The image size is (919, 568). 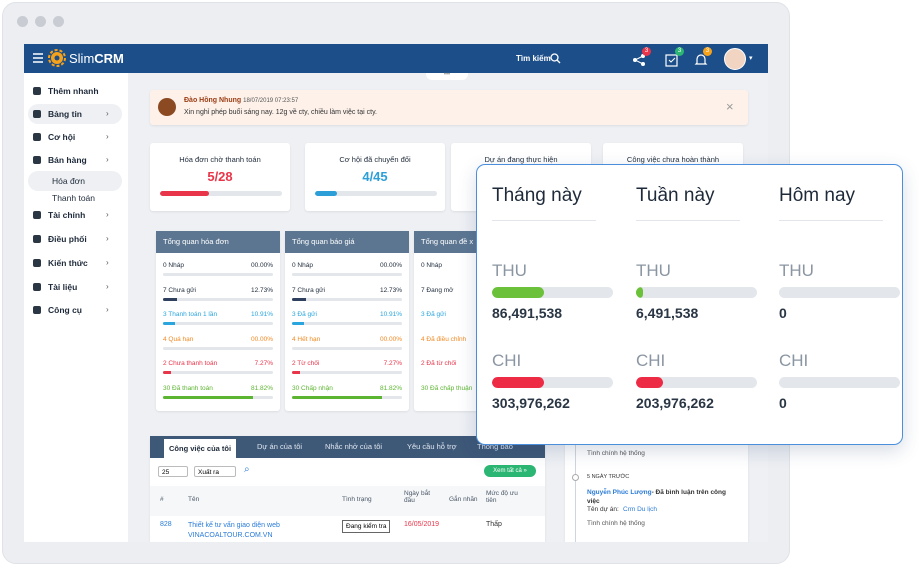 What do you see at coordinates (67, 160) in the screenshot?
I see `sidebar-item: Bán hàng` at bounding box center [67, 160].